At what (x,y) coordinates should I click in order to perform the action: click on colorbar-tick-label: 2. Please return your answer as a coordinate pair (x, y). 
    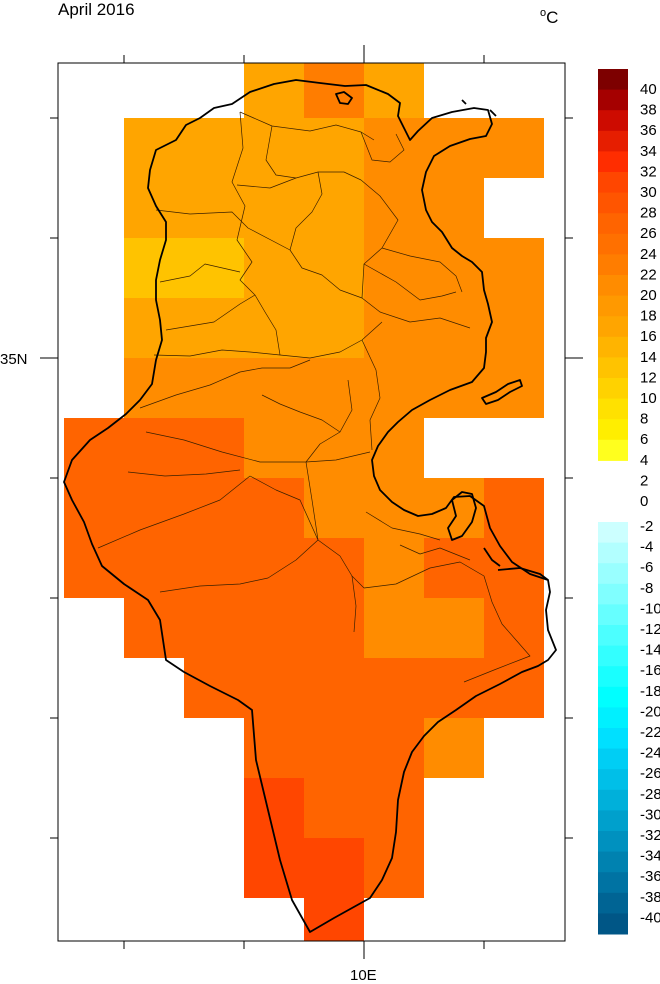
    Looking at the image, I should click on (644, 480).